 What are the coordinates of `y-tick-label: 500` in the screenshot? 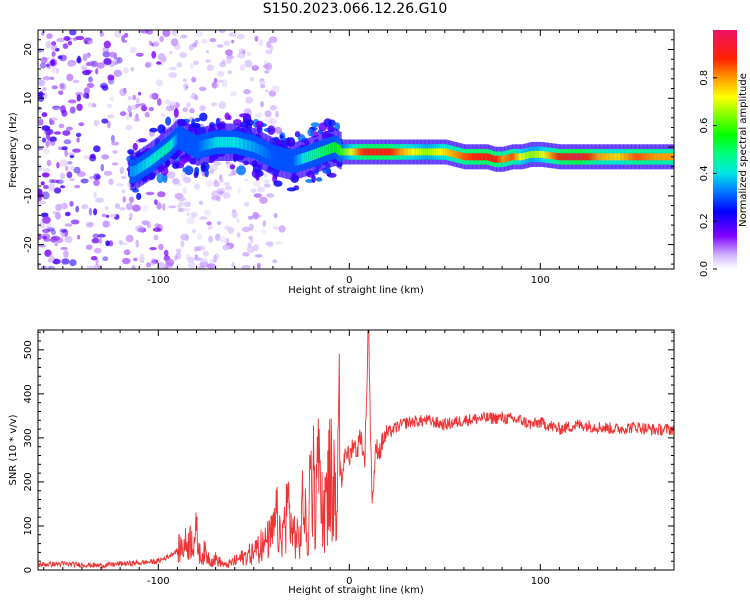 It's located at (28, 349).